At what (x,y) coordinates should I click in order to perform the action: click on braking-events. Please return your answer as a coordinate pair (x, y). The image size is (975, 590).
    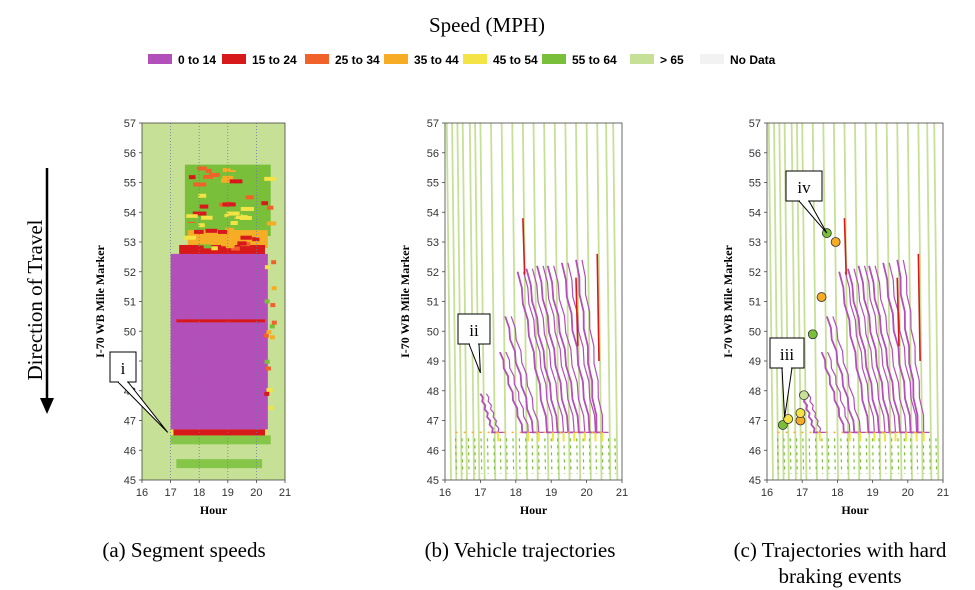
    Looking at the image, I should click on (809, 329).